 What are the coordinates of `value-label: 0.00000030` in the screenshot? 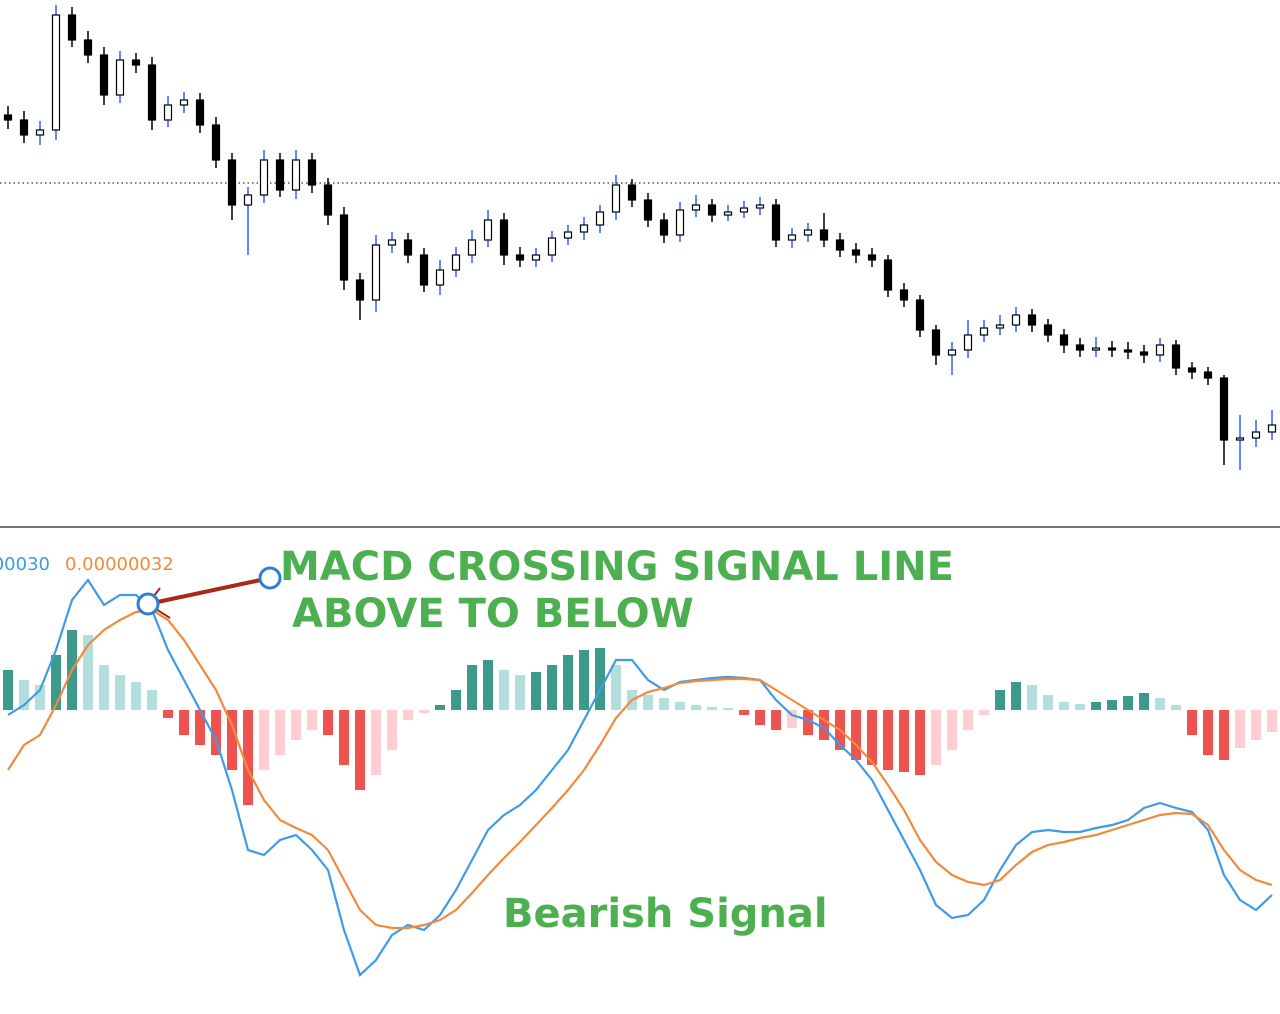 It's located at (25, 564).